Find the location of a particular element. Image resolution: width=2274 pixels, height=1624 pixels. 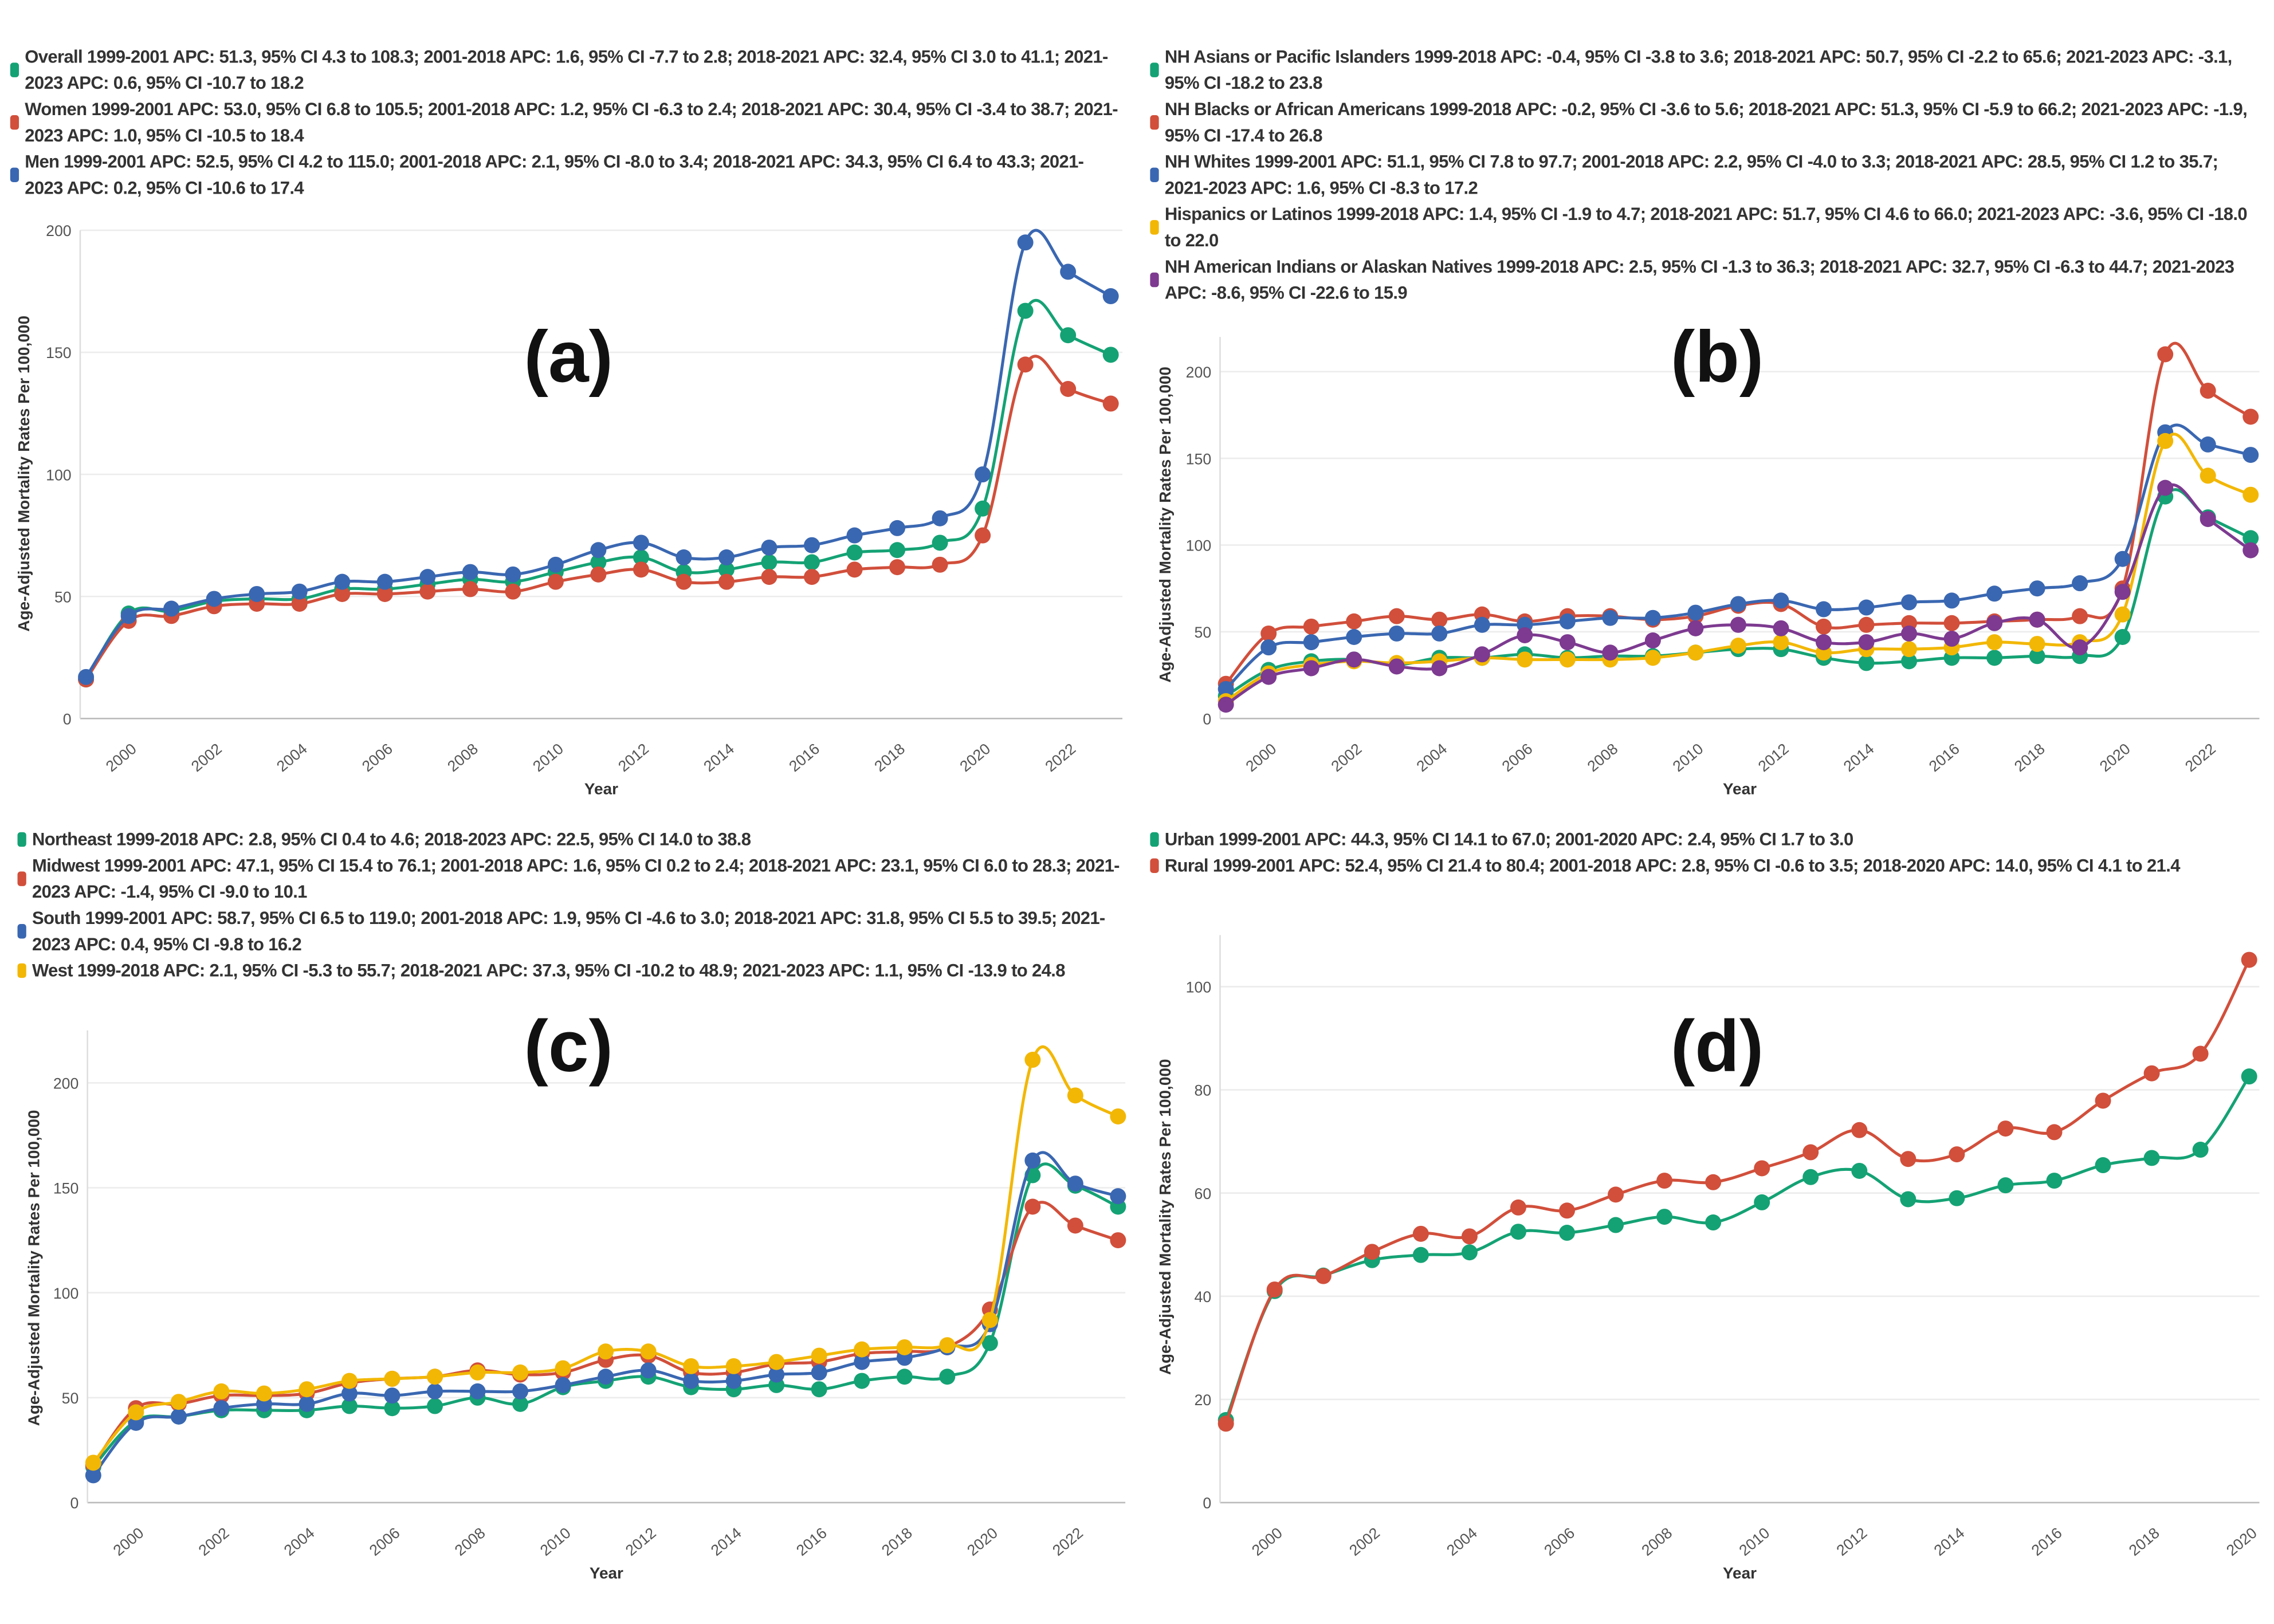

panel-label: (a) is located at coordinates (568, 357).